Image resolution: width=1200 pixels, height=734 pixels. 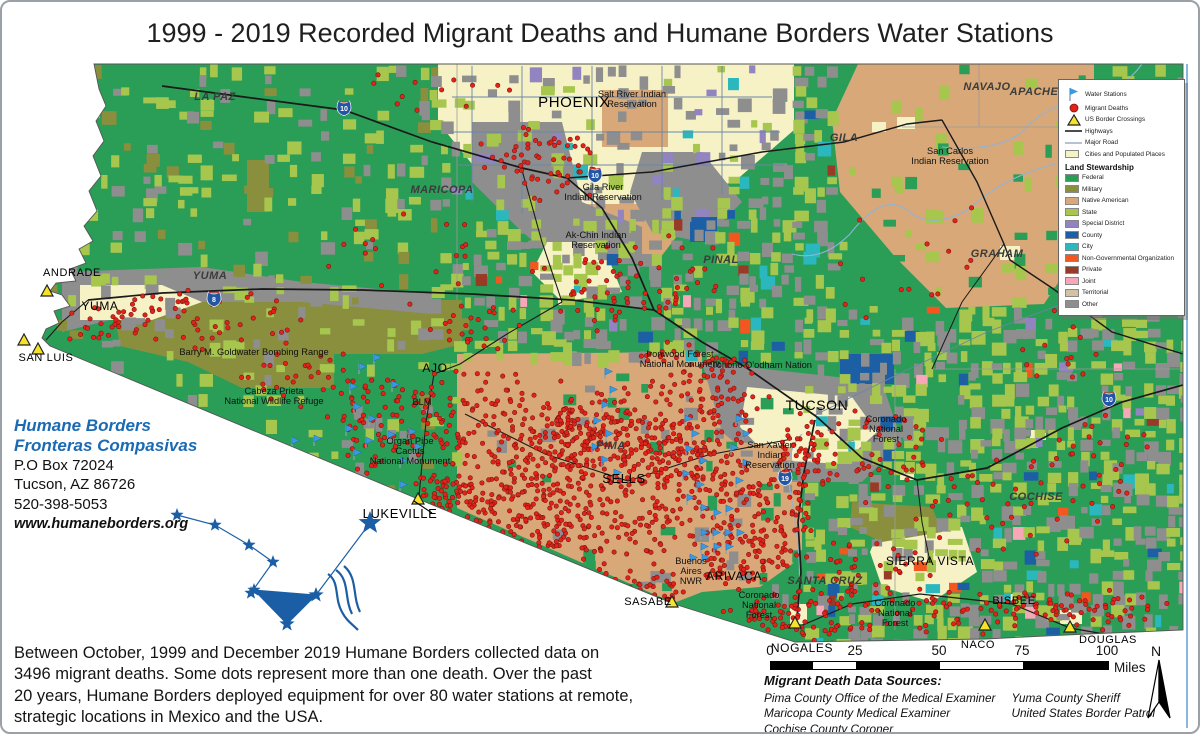 What do you see at coordinates (1099, 131) in the screenshot?
I see `legend-label: Highways` at bounding box center [1099, 131].